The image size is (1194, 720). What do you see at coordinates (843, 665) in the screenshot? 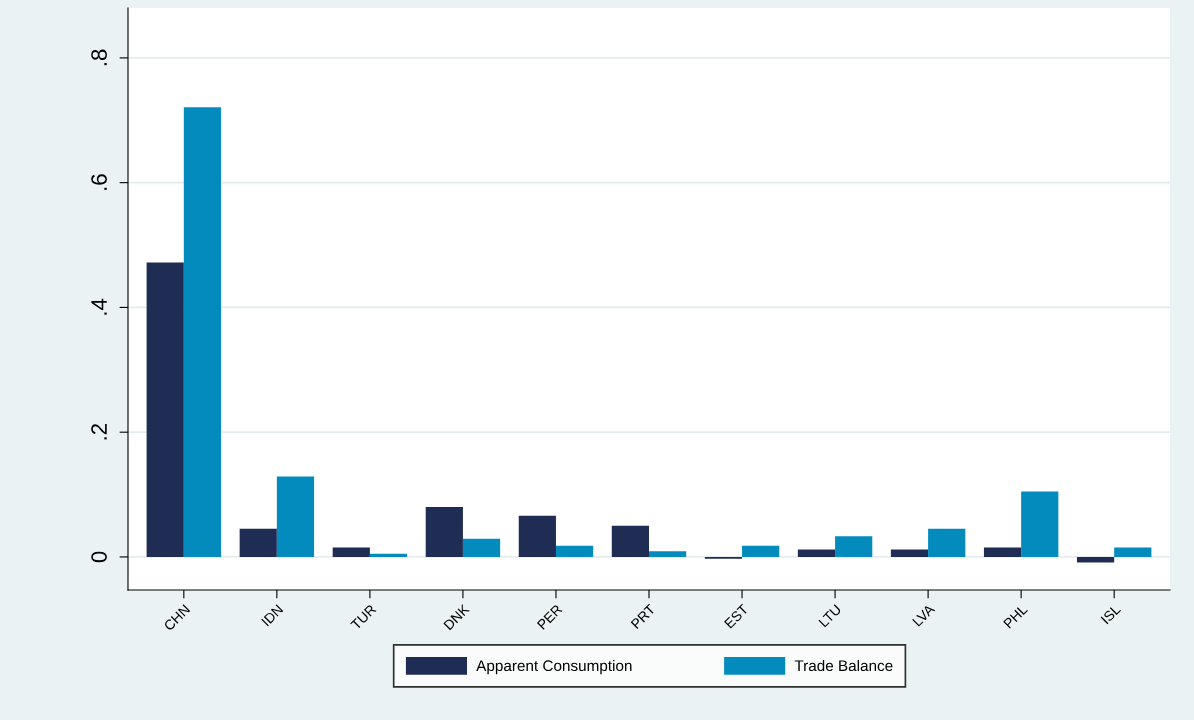
I see `legend-label: Trade Balance` at bounding box center [843, 665].